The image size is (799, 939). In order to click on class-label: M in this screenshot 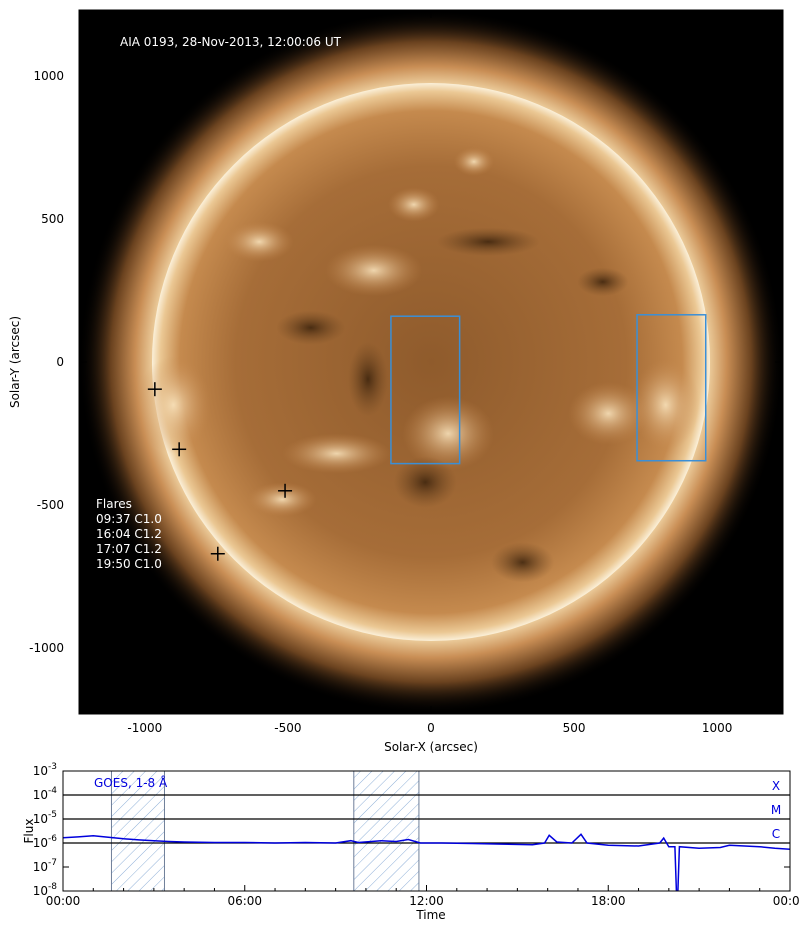, I will do `click(776, 810)`.